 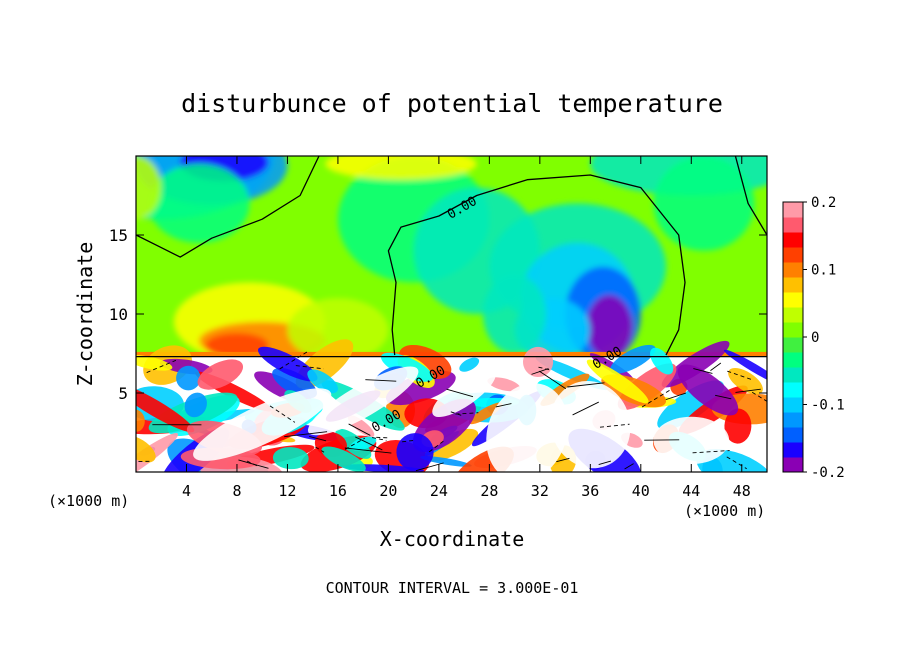 What do you see at coordinates (828, 406) in the screenshot?
I see `colorbar-tick-label: -0.1` at bounding box center [828, 406].